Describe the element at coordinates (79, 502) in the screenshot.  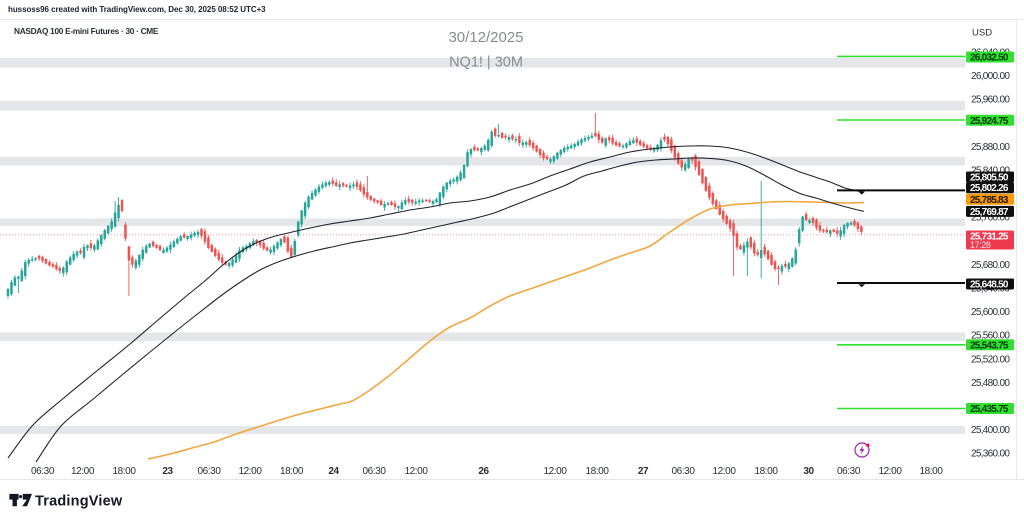
I see `svg-text: TradingView` at that location.